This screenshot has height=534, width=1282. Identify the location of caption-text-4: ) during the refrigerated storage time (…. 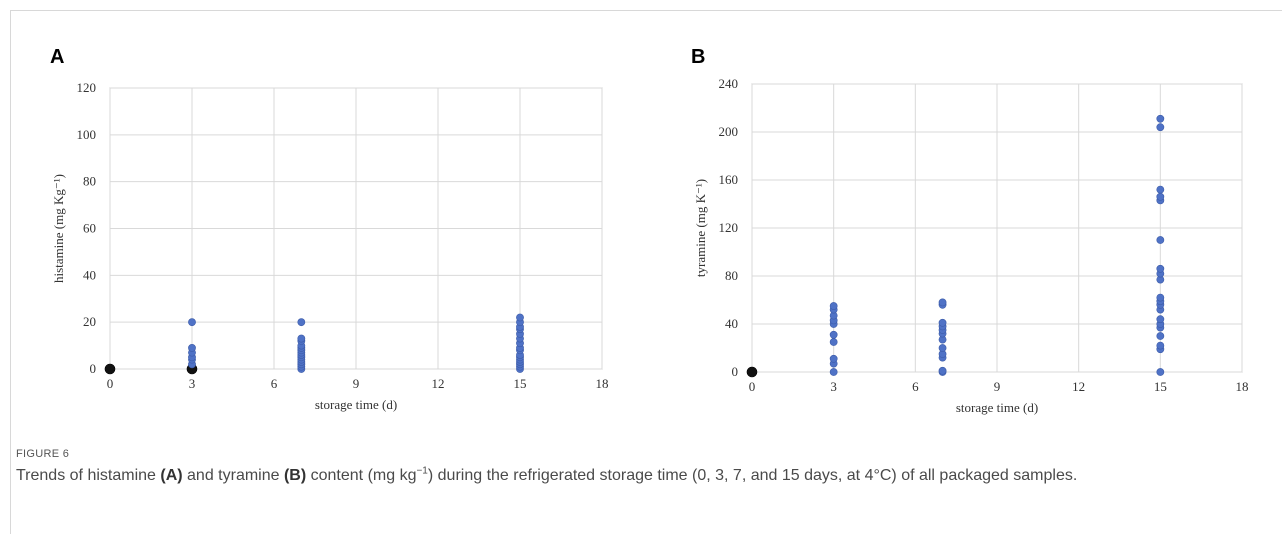
(752, 475).